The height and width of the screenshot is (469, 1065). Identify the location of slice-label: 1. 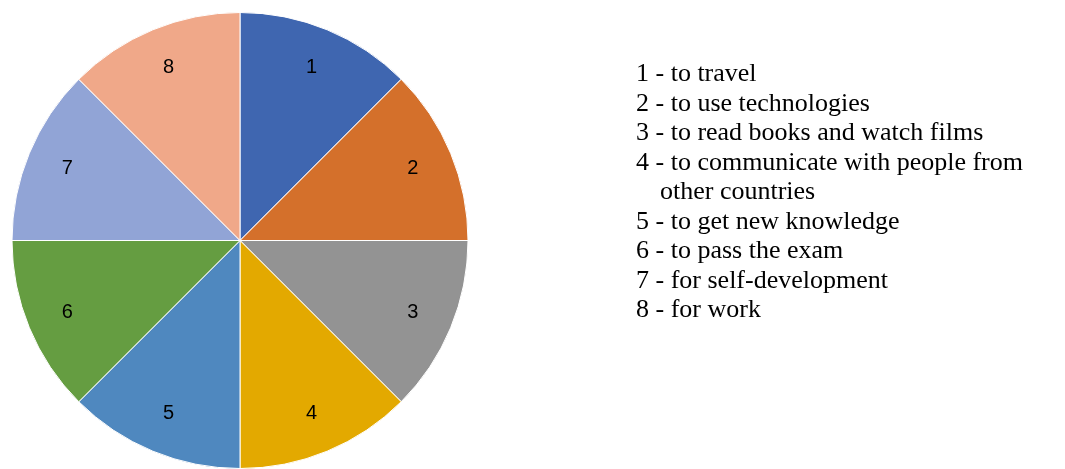
(311, 66).